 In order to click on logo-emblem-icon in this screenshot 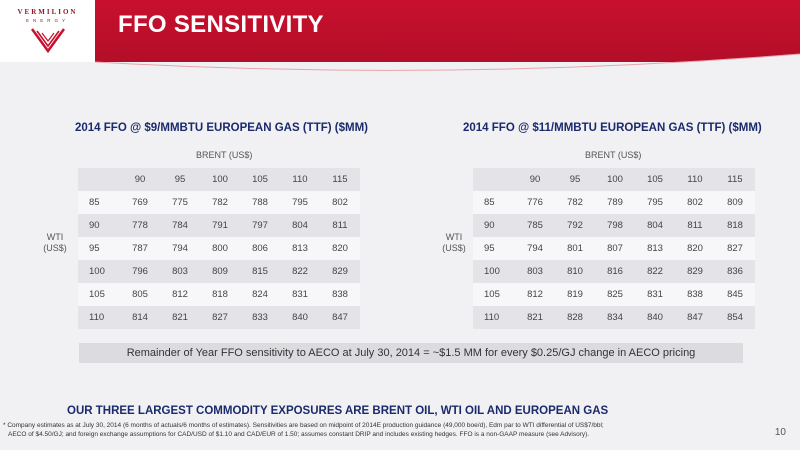, I will do `click(48, 40)`.